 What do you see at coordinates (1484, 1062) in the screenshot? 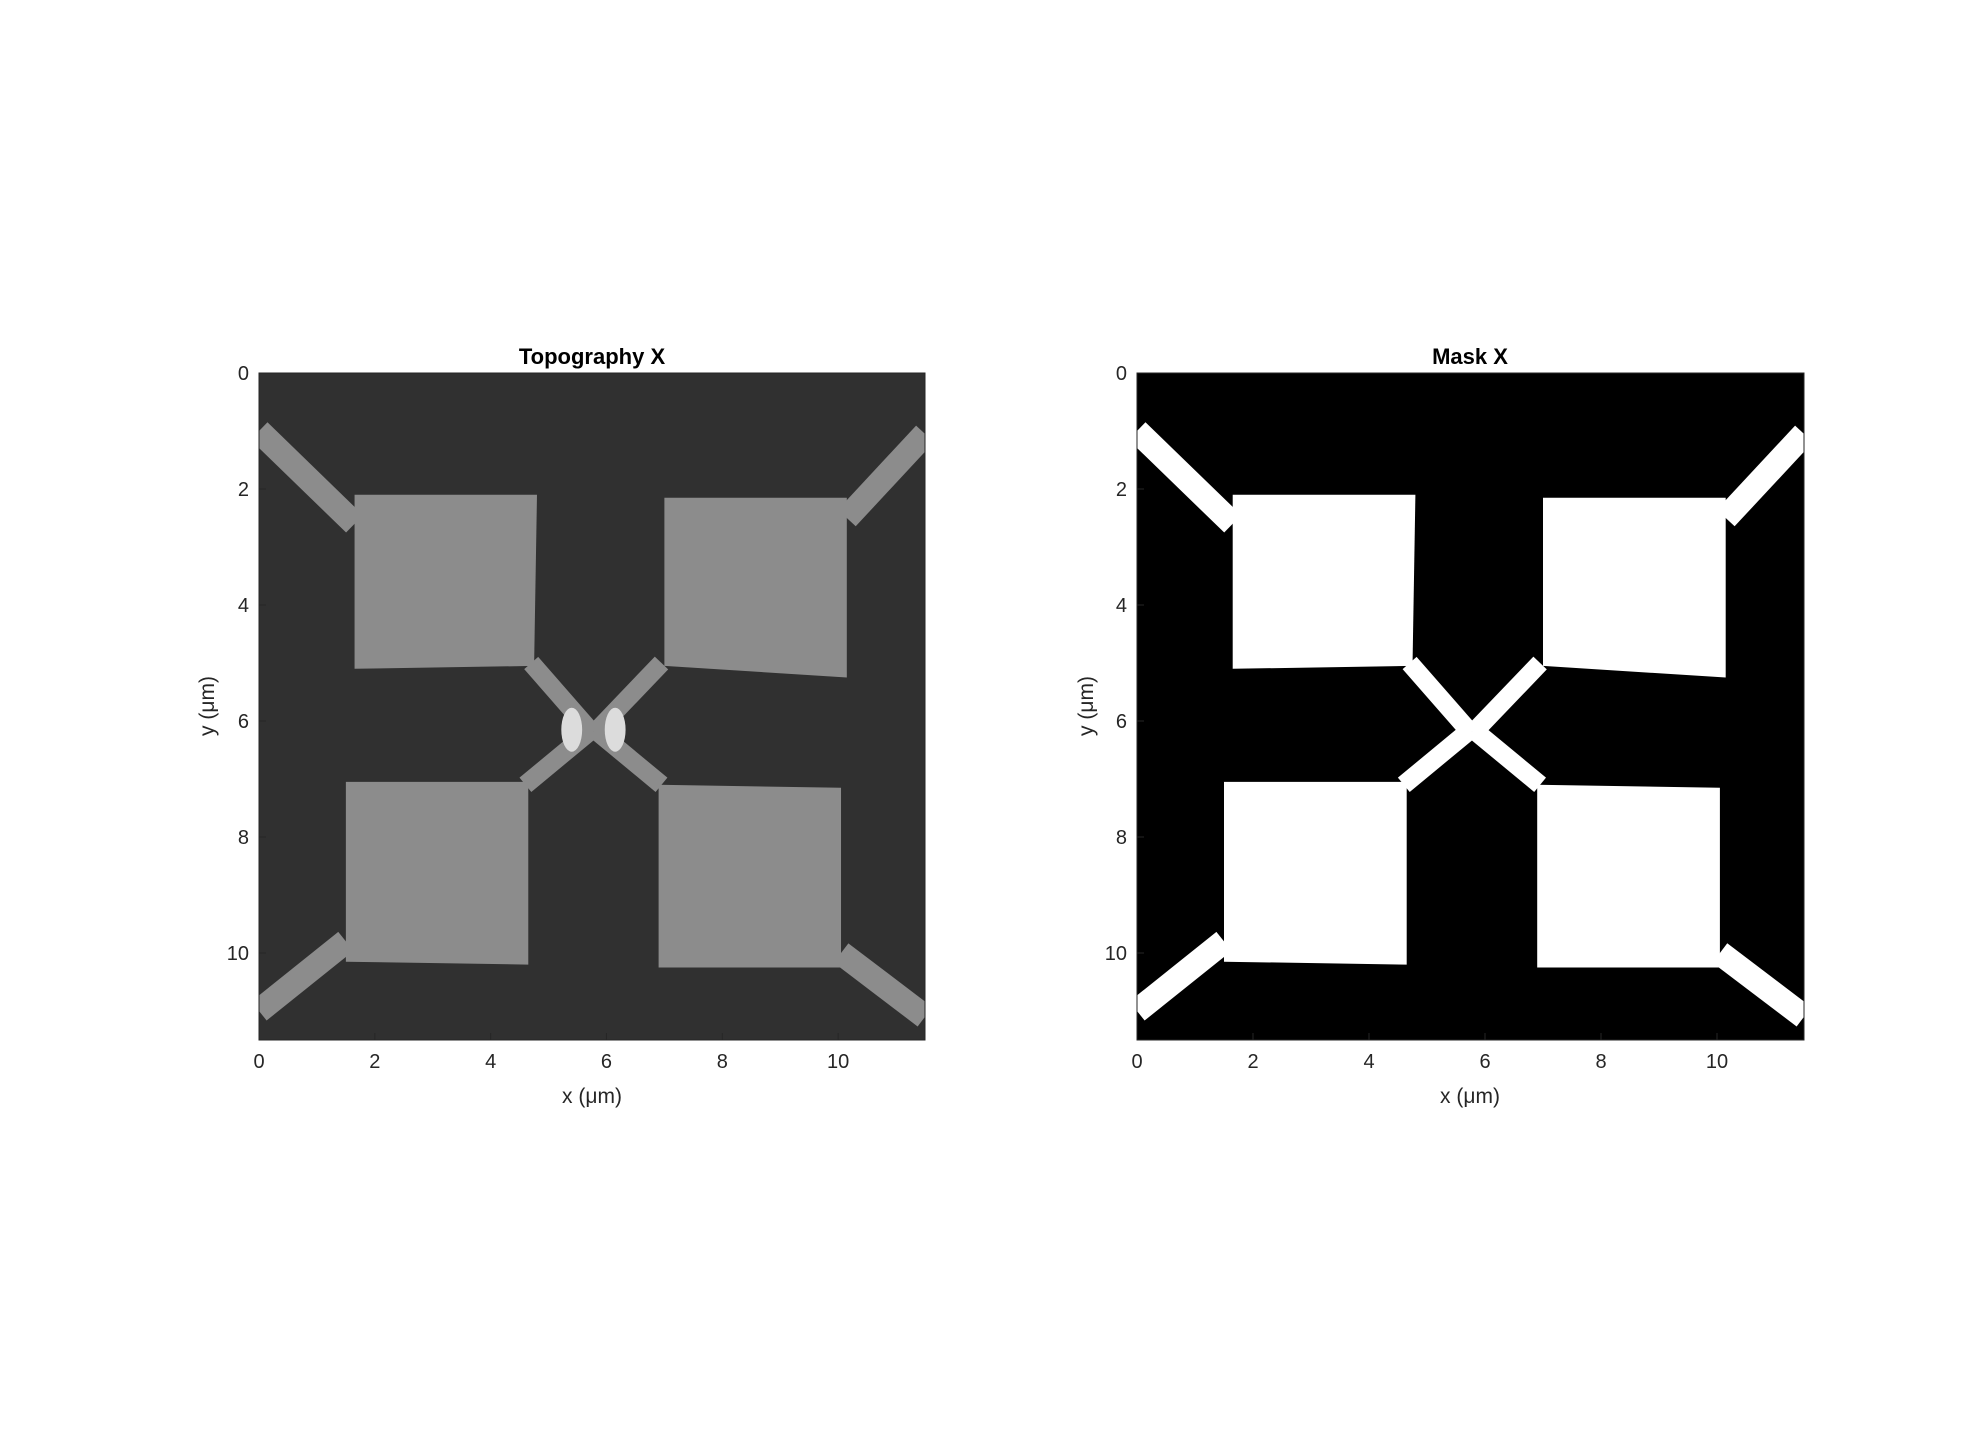
I see `mask-x-tick-label: 6` at bounding box center [1484, 1062].